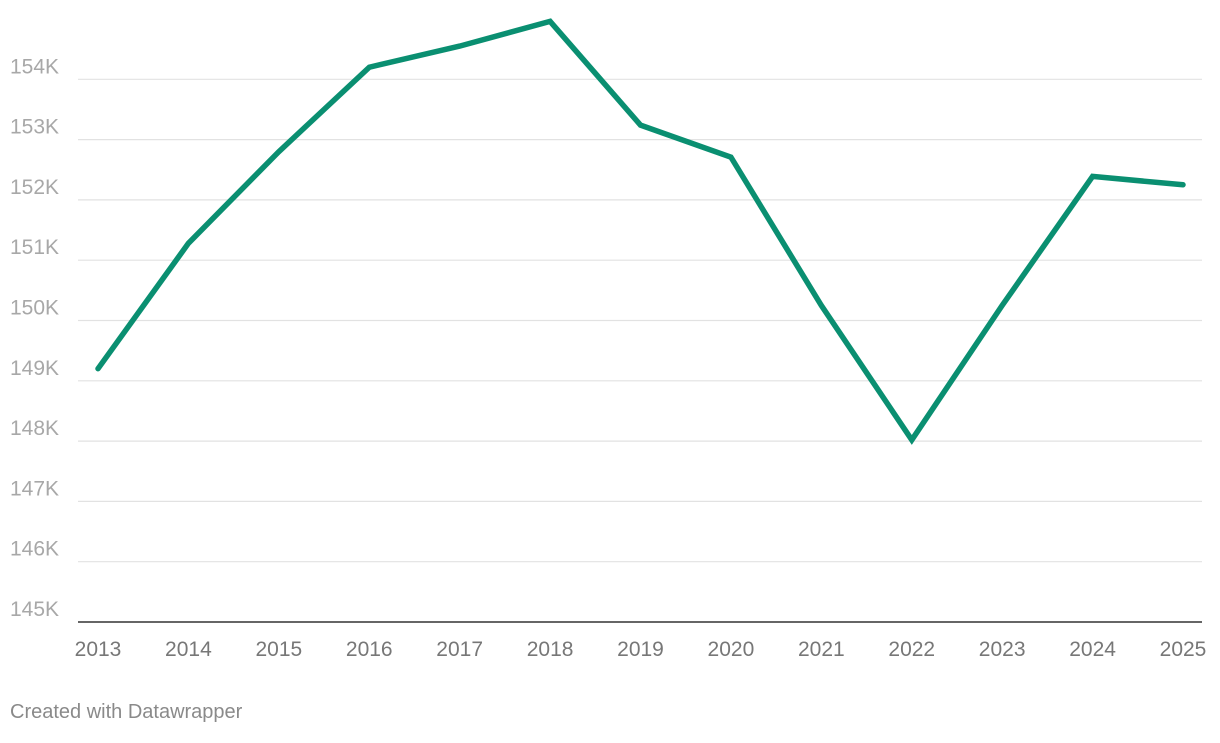  I want to click on x-tick-label: 2022, so click(911, 649).